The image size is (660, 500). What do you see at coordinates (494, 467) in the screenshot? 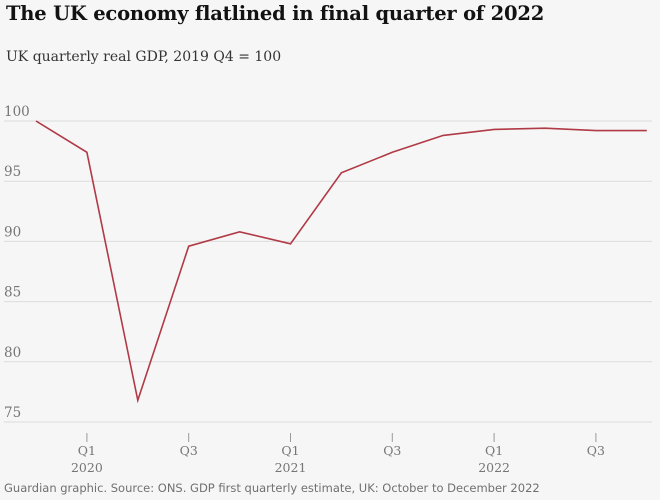
I see `x-year-label: 2022` at bounding box center [494, 467].